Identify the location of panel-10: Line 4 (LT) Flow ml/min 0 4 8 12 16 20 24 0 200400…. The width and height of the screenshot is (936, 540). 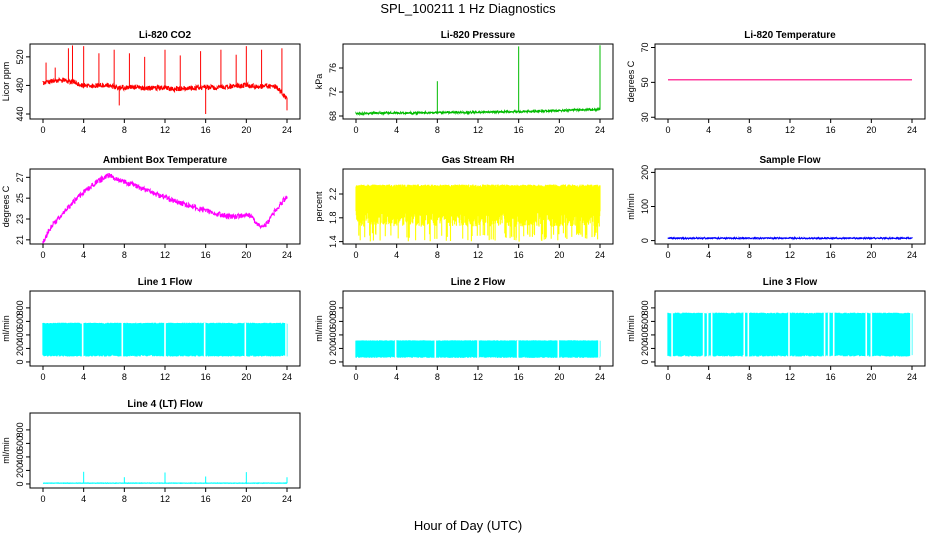
(151, 451).